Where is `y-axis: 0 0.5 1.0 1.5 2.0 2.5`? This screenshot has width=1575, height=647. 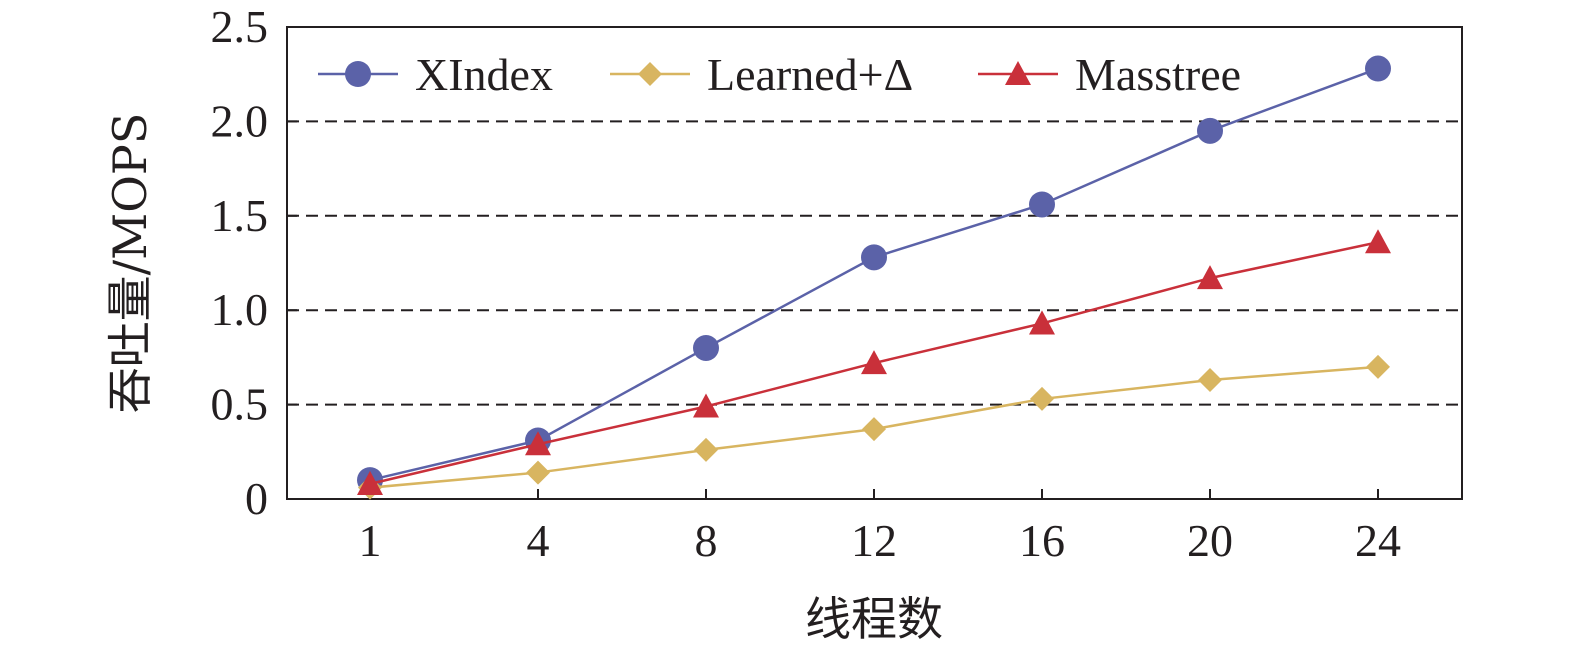 y-axis: 0 0.5 1.0 1.5 2.0 2.5 is located at coordinates (254, 262).